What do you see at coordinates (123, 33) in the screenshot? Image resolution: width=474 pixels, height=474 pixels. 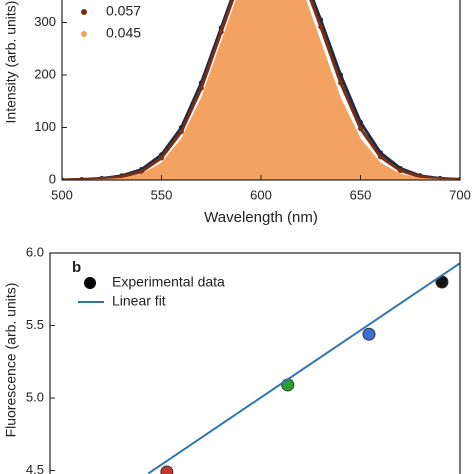 I see `legend-label: 0.045` at bounding box center [123, 33].